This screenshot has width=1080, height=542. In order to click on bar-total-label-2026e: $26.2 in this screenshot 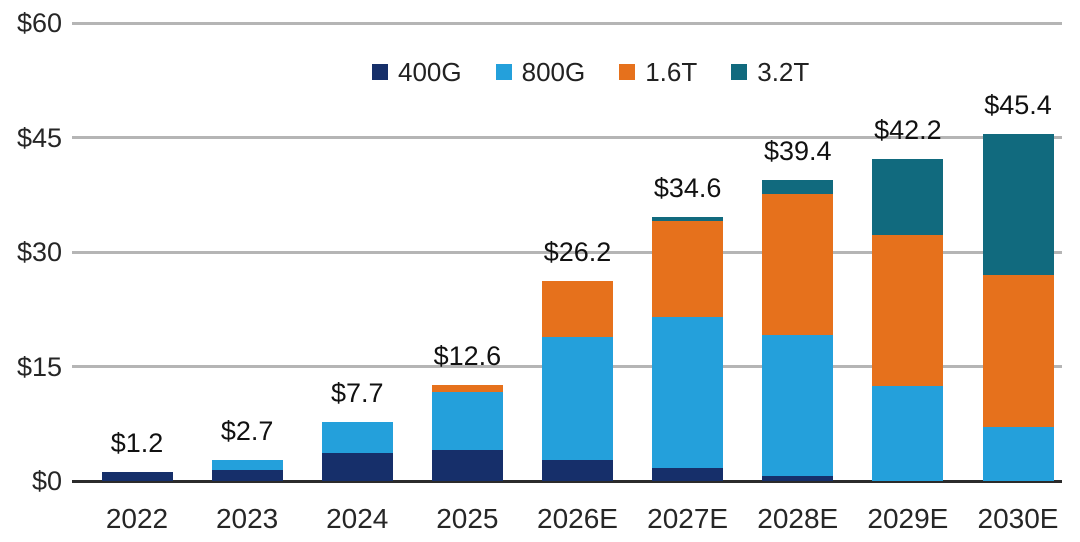, I will do `click(577, 252)`.